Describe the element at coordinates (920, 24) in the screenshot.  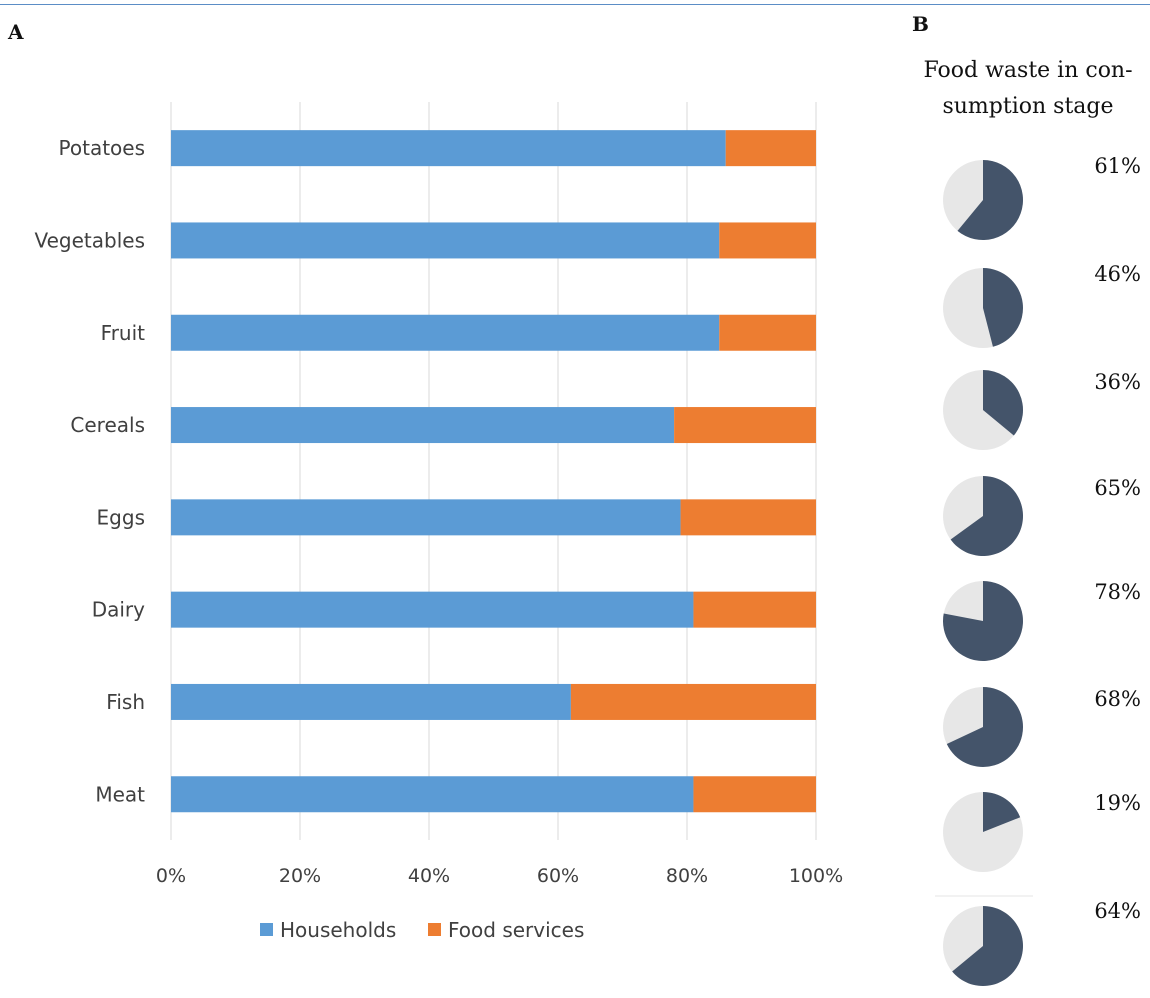
I see `panel-b-label: B` at that location.